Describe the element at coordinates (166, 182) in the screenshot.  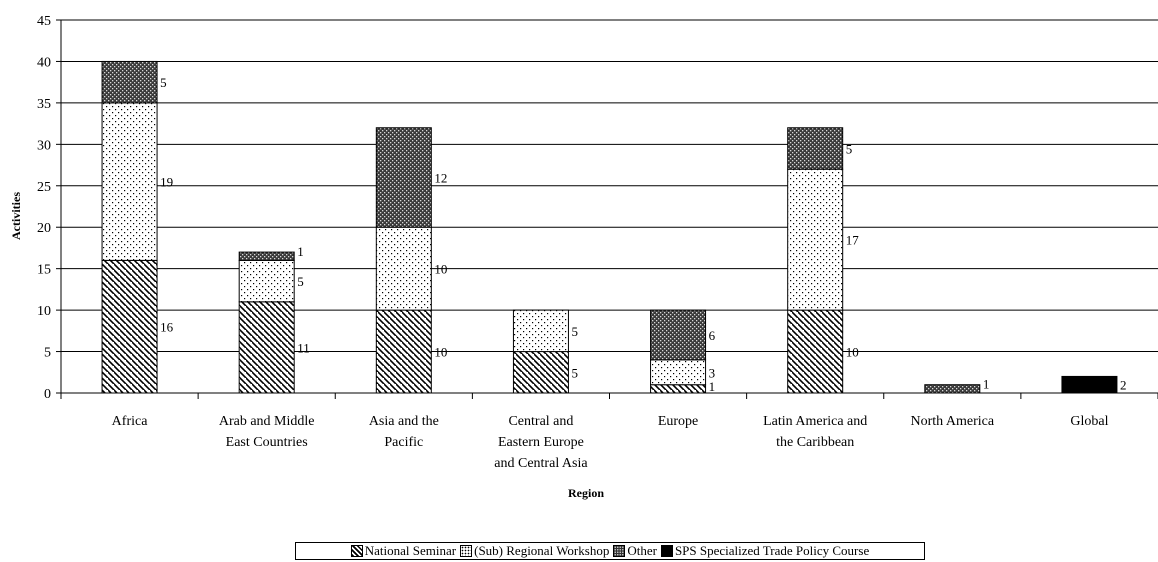
I see `data-label: 19` at that location.